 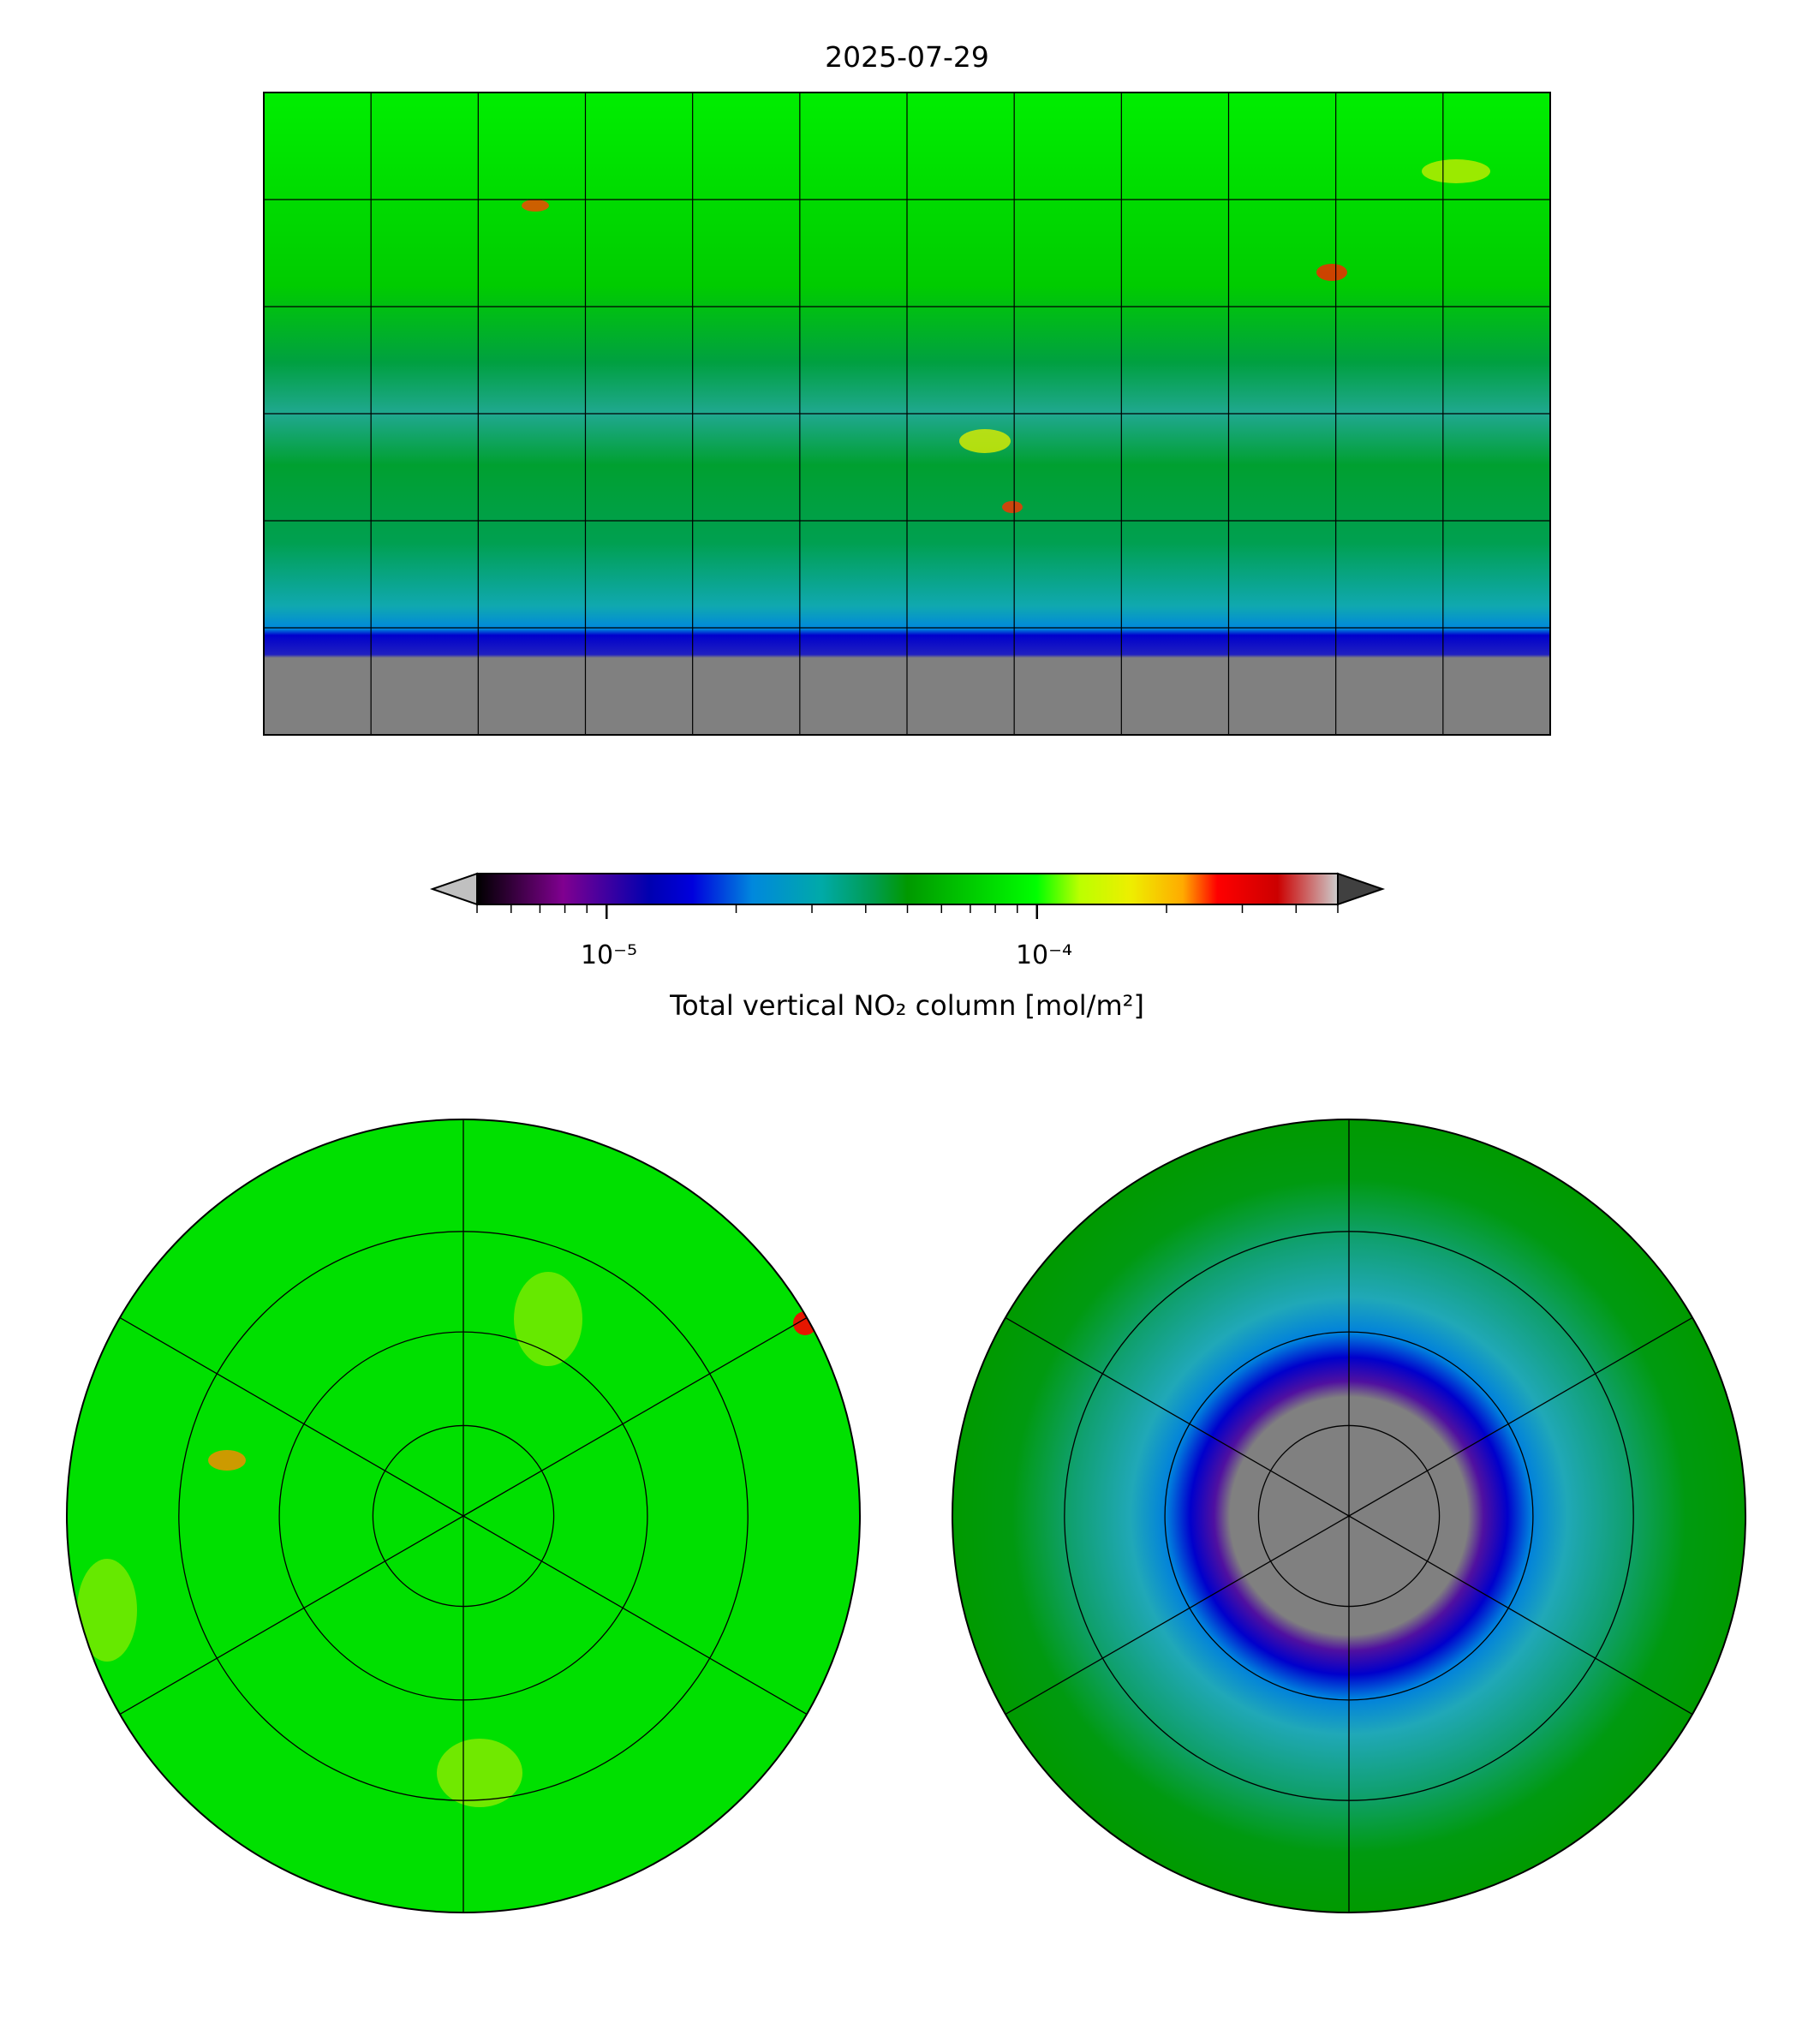 What do you see at coordinates (907, 912) in the screenshot?
I see `colorbar-ticks` at bounding box center [907, 912].